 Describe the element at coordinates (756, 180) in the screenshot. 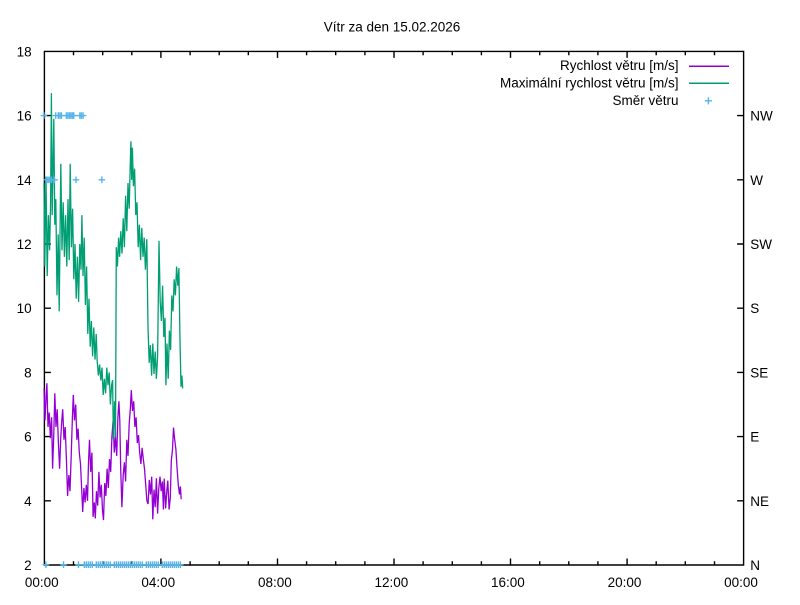

I see `svg-text: W` at that location.